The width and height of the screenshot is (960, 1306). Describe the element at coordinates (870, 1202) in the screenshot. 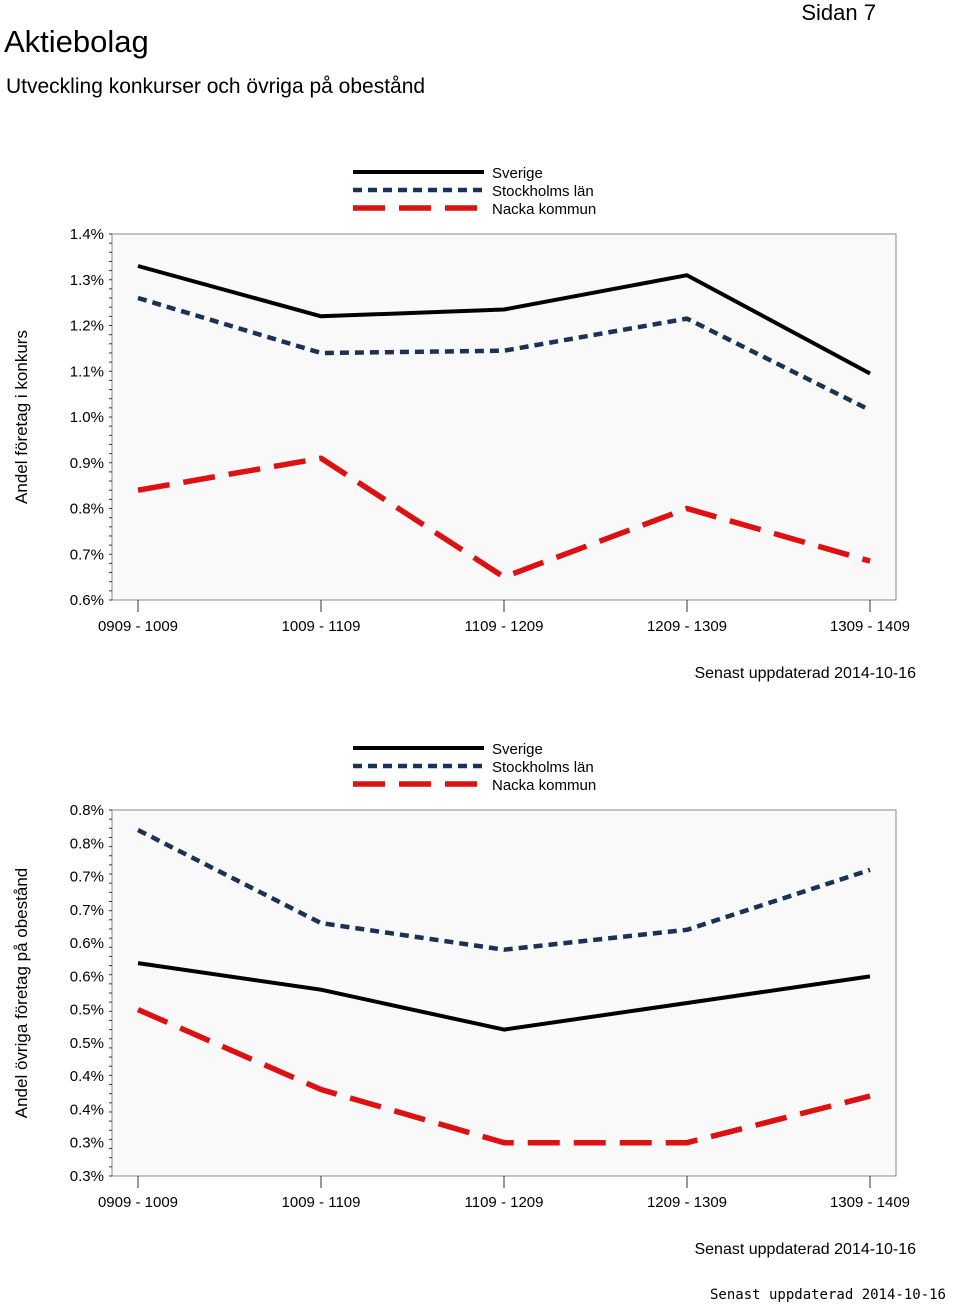

I see `chart2-x-tick-label: 1309 - 1409` at that location.